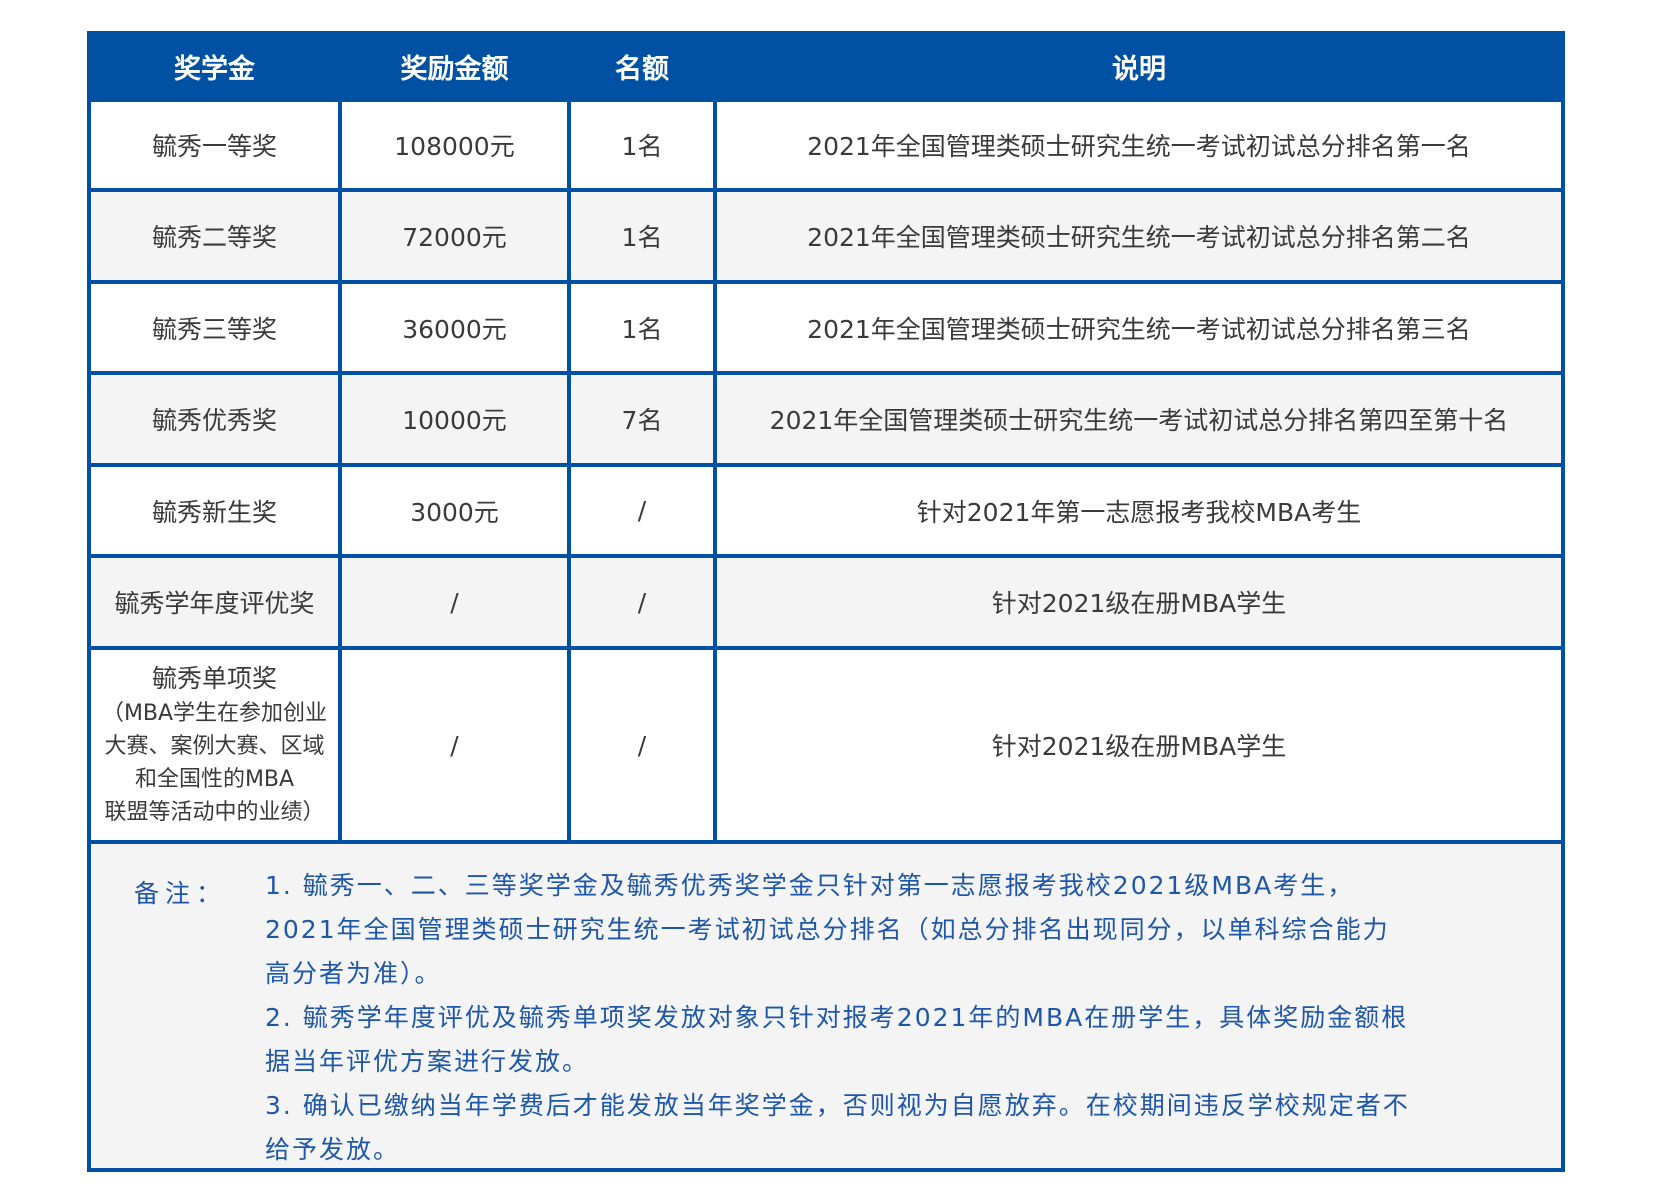 The width and height of the screenshot is (1660, 1201). I want to click on description-cell: 2021年全国管理类硕士研究生统一考试初试总分排名第四至第十名, so click(1139, 419).